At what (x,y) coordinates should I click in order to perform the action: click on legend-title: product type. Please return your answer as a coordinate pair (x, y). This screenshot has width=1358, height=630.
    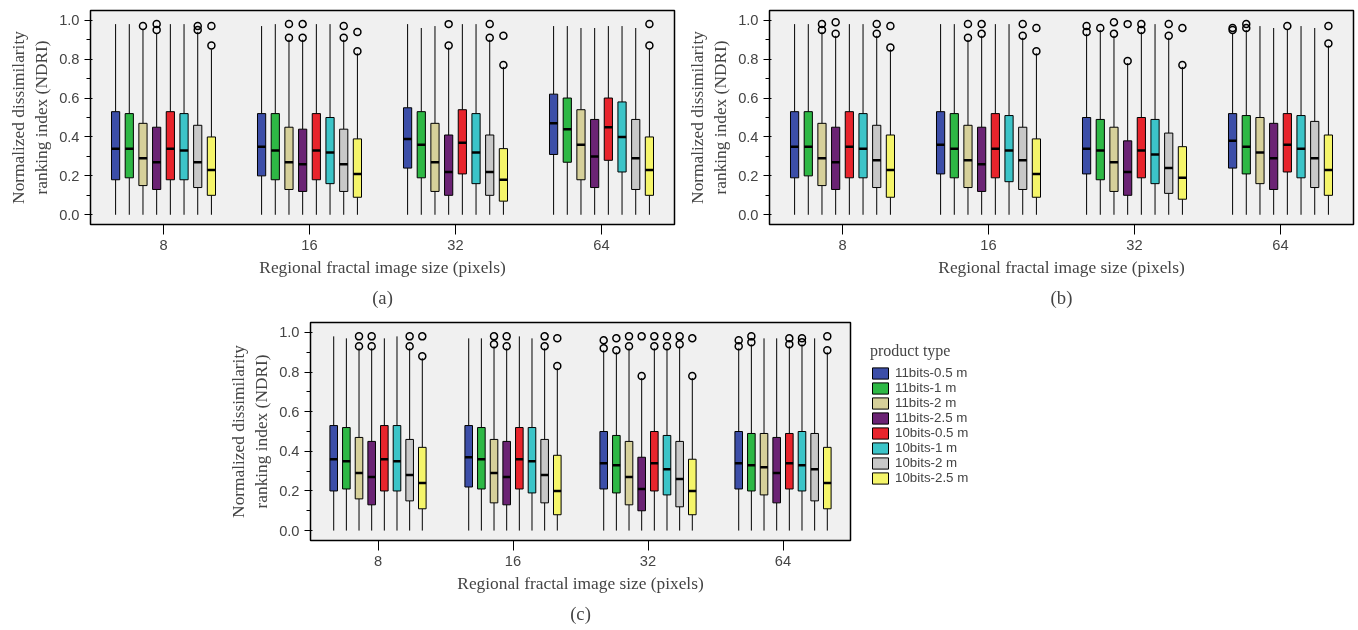
    Looking at the image, I should click on (911, 351).